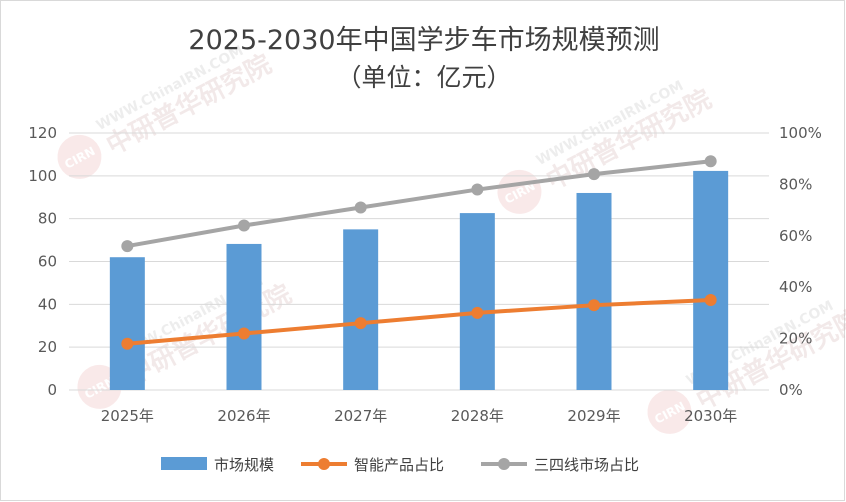 This screenshot has width=846, height=502. Describe the element at coordinates (423, 77) in the screenshot. I see `chart-subtitle: （单位：亿元）` at that location.